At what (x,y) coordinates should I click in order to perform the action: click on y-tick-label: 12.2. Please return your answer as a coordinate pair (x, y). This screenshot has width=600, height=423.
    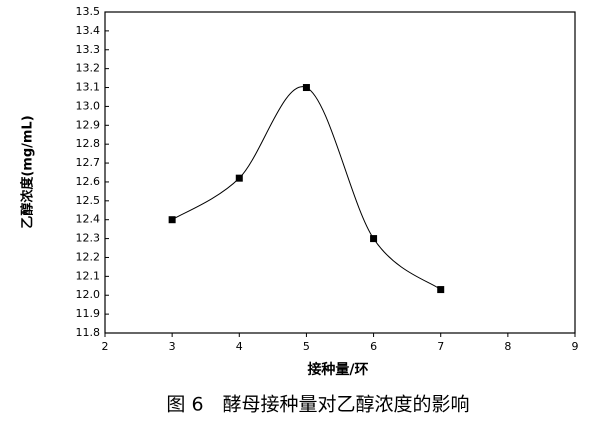
    Looking at the image, I should click on (88, 256).